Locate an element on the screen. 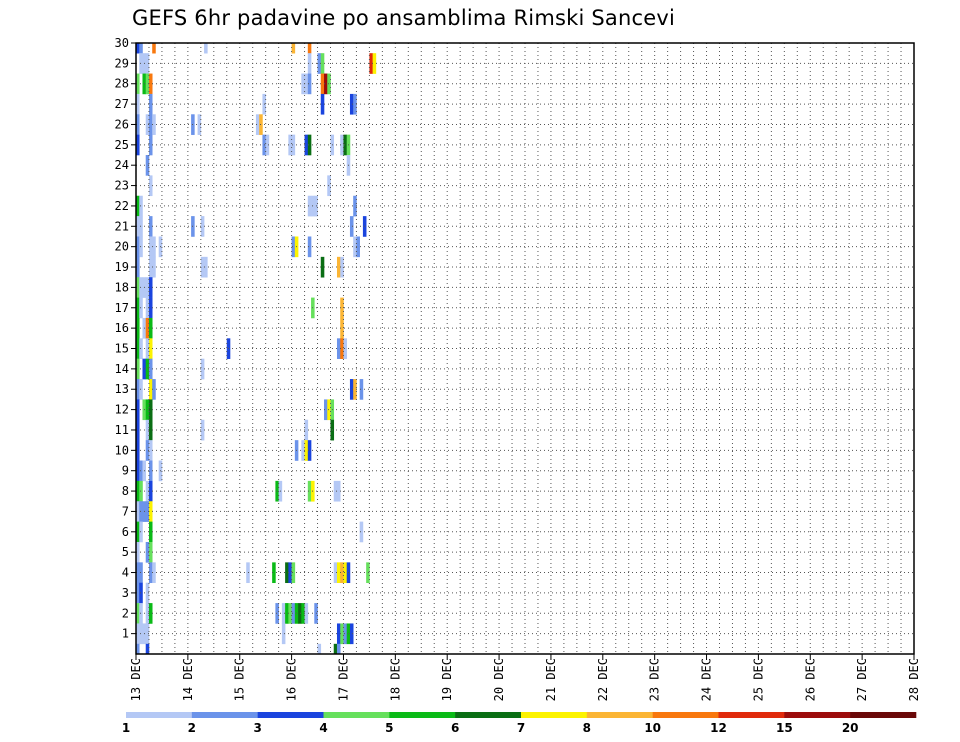  x-tick-label: 16 DEC is located at coordinates (292, 679).